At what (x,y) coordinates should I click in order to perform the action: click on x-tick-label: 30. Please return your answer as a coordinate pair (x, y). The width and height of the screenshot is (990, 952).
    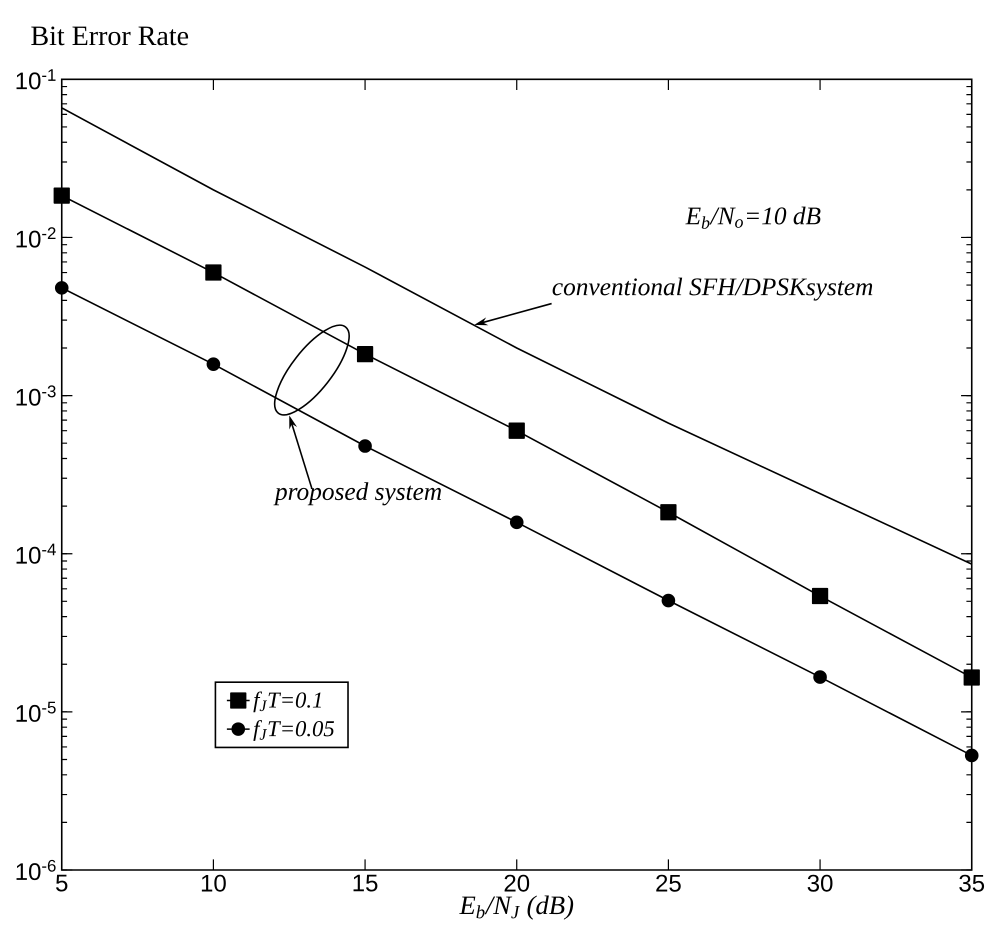
    Looking at the image, I should click on (820, 883).